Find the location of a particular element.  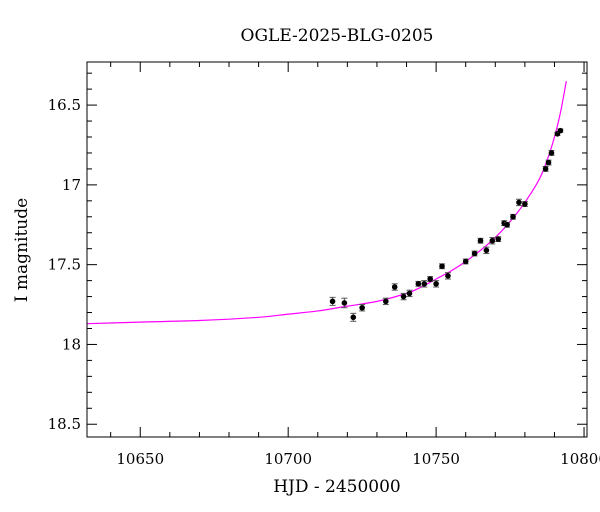

x-tick-label: 10800 is located at coordinates (580, 459).